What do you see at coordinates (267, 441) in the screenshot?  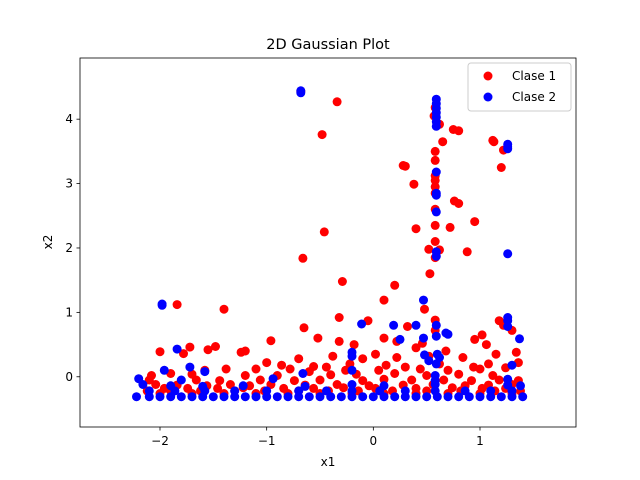 I see `x-tick-label: −1` at bounding box center [267, 441].